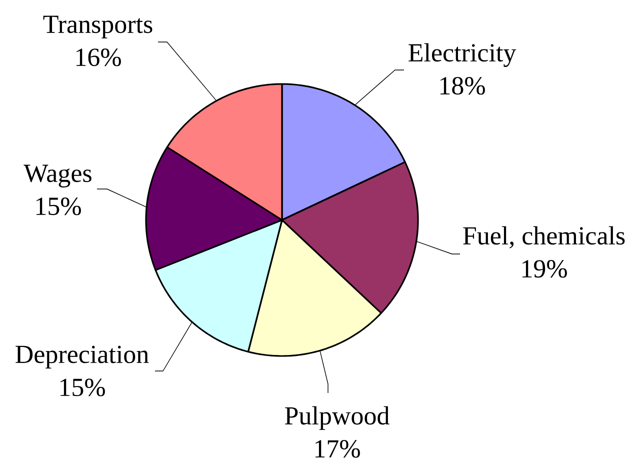 This screenshot has width=630, height=462. What do you see at coordinates (98, 57) in the screenshot?
I see `data-label: 16%` at bounding box center [98, 57].